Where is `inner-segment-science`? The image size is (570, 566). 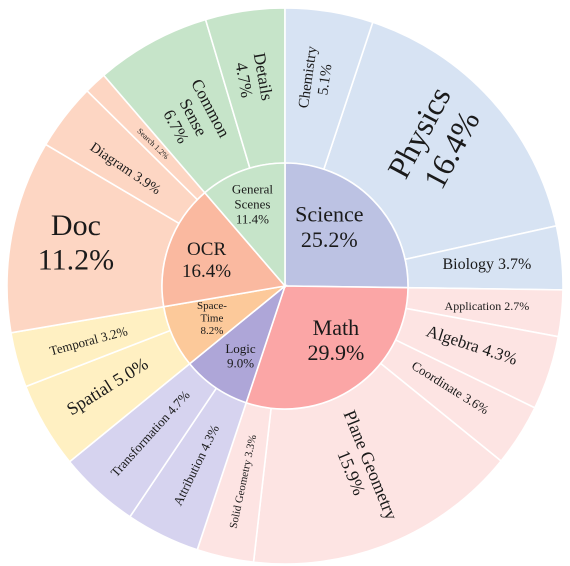 inner-segment-science is located at coordinates (346, 225).